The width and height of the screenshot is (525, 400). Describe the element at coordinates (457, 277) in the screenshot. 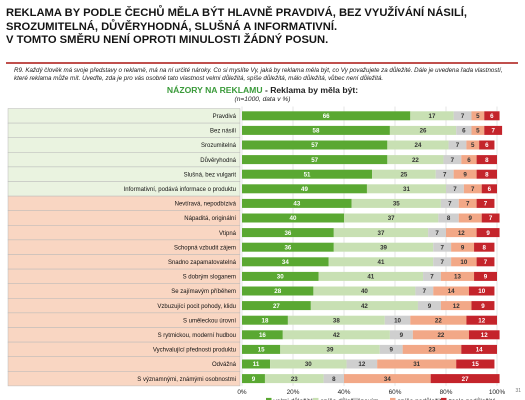

I see `data-label: 13` at that location.